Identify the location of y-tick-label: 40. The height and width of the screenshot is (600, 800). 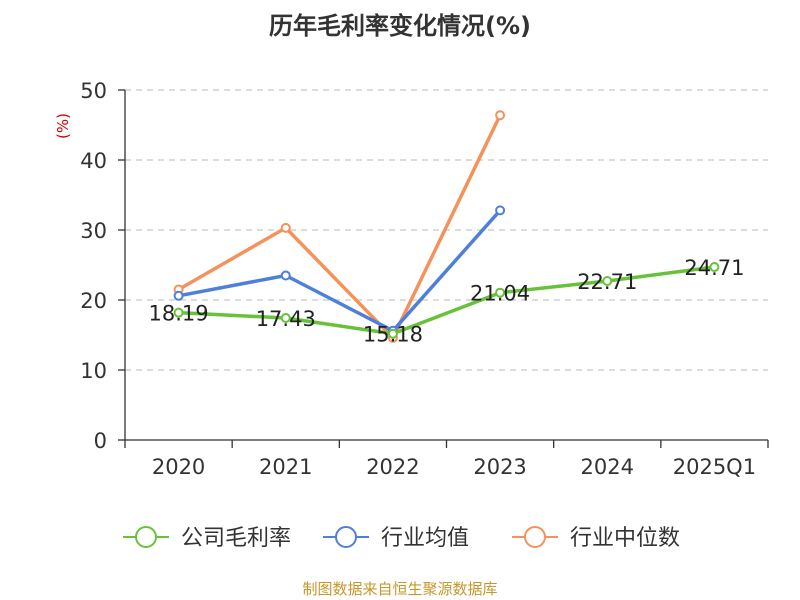
(93, 161).